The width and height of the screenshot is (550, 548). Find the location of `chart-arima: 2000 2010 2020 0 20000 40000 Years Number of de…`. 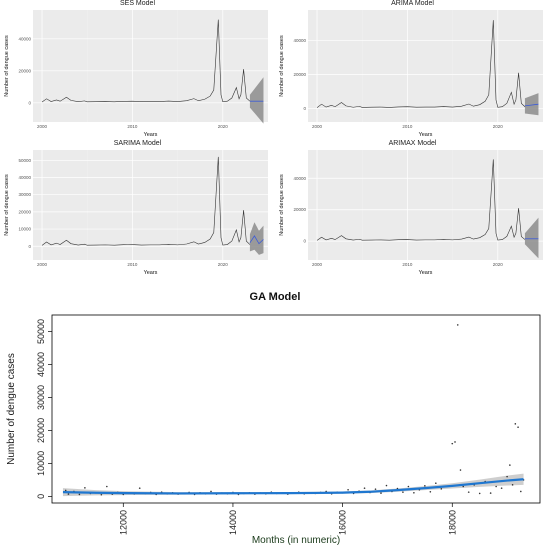

chart-arima: 2000 2010 2020 0 20000 40000 Years Number of de… is located at coordinates (411, 74).